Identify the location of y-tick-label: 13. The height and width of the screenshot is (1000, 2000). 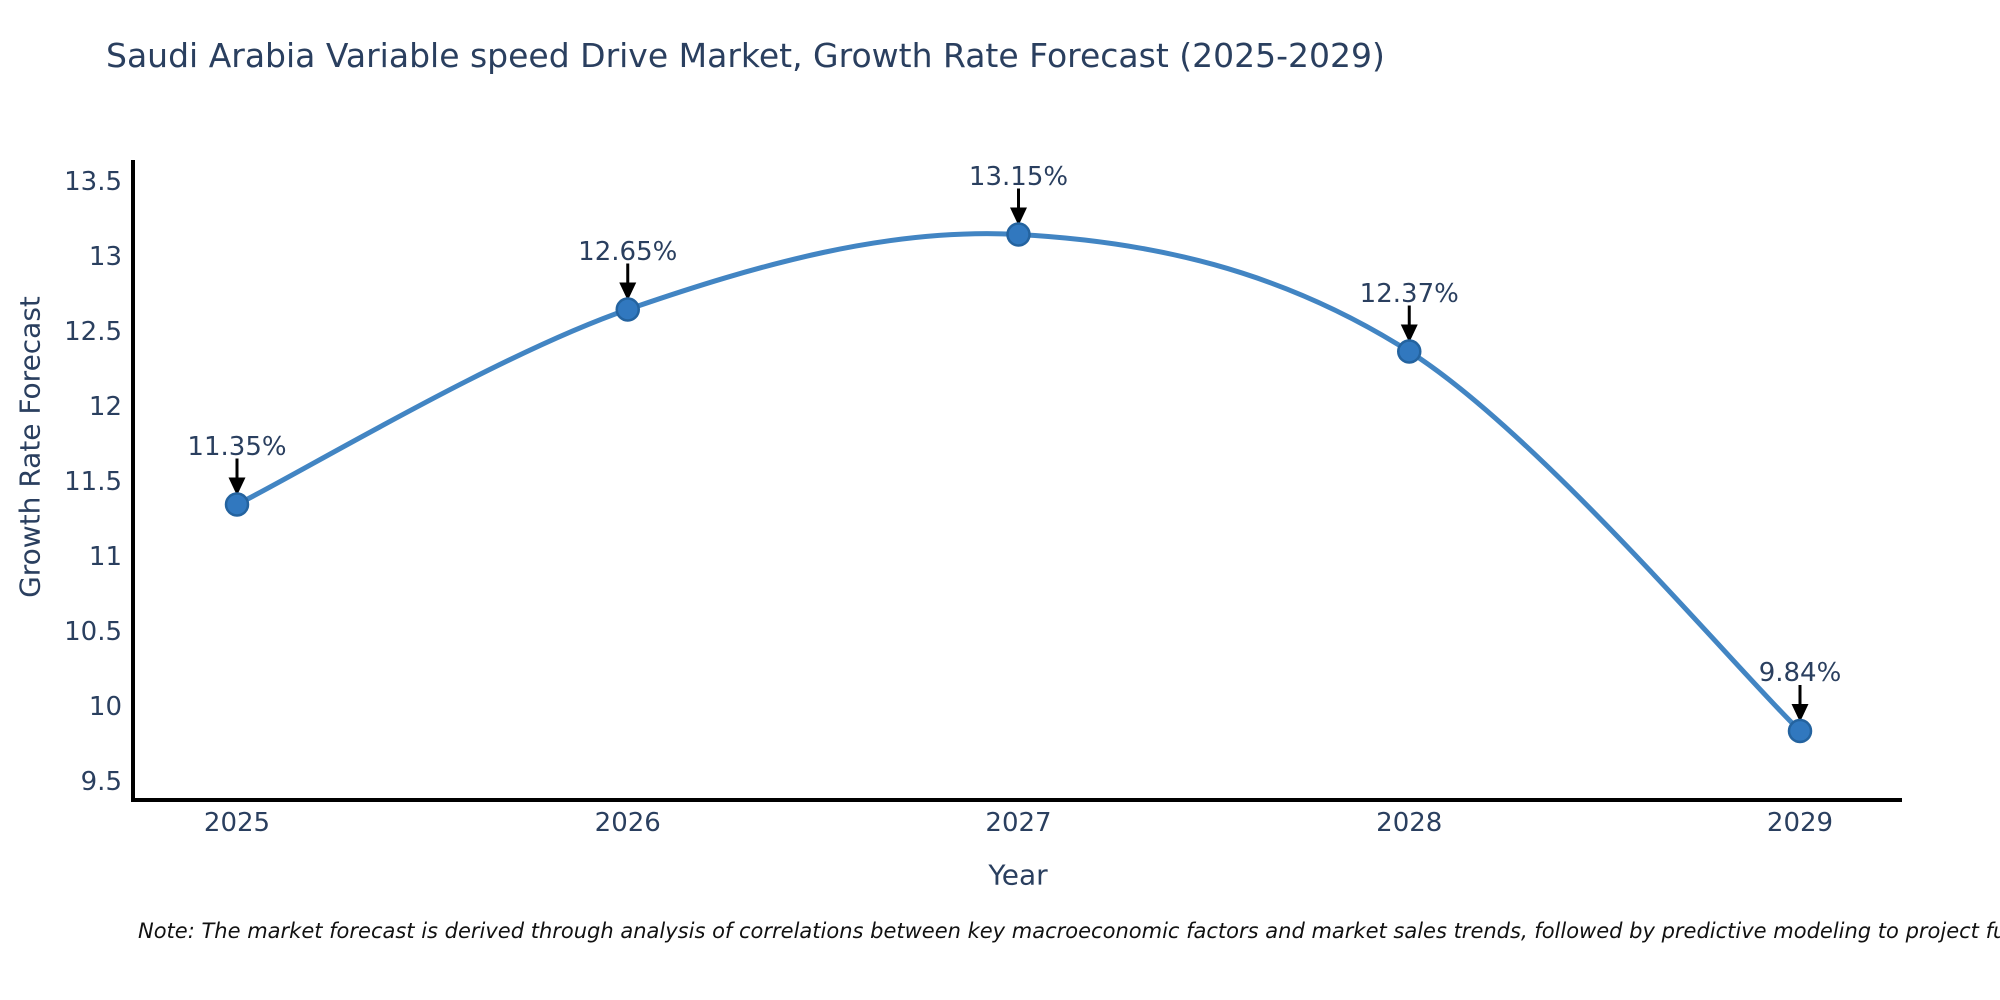
(105, 257).